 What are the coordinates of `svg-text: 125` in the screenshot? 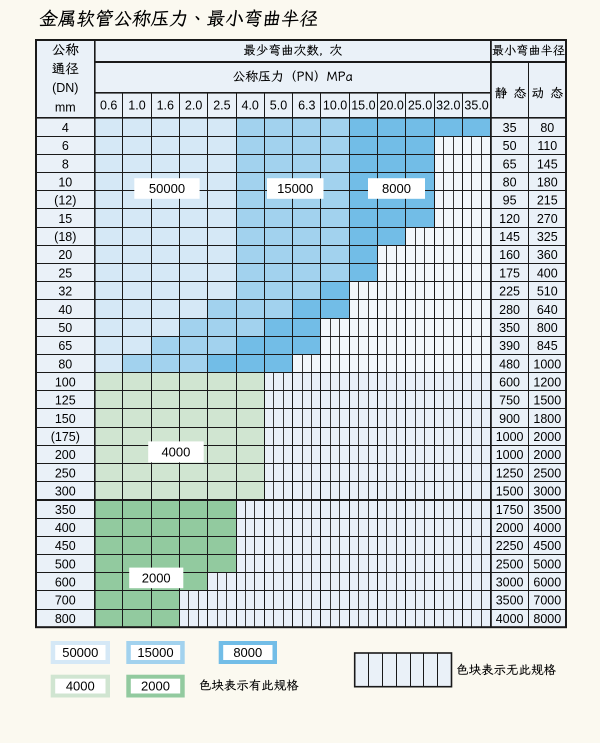 It's located at (65, 401).